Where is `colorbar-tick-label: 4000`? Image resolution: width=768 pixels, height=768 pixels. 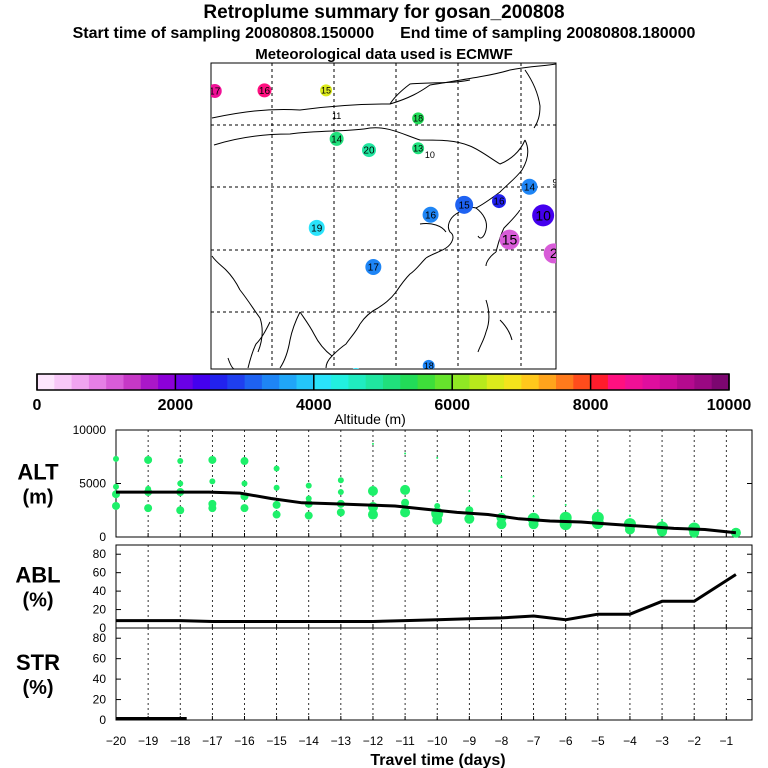
colorbar-tick-label: 4000 is located at coordinates (314, 405).